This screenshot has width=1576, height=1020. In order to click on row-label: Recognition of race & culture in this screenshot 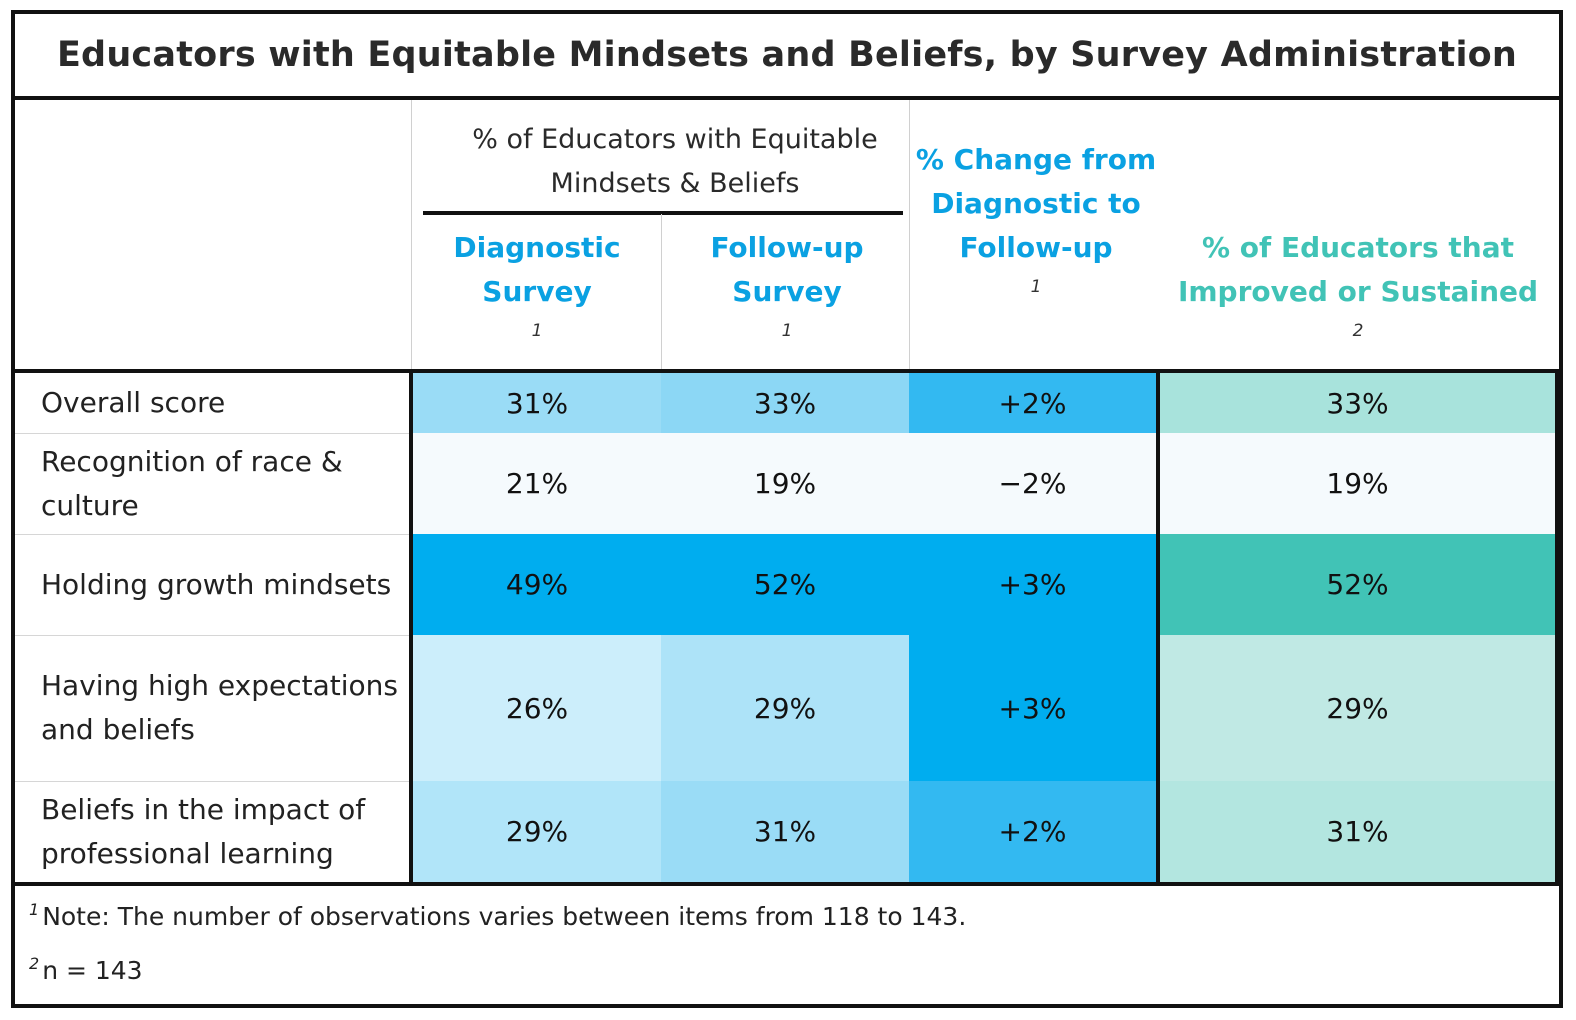, I will do `click(192, 483)`.